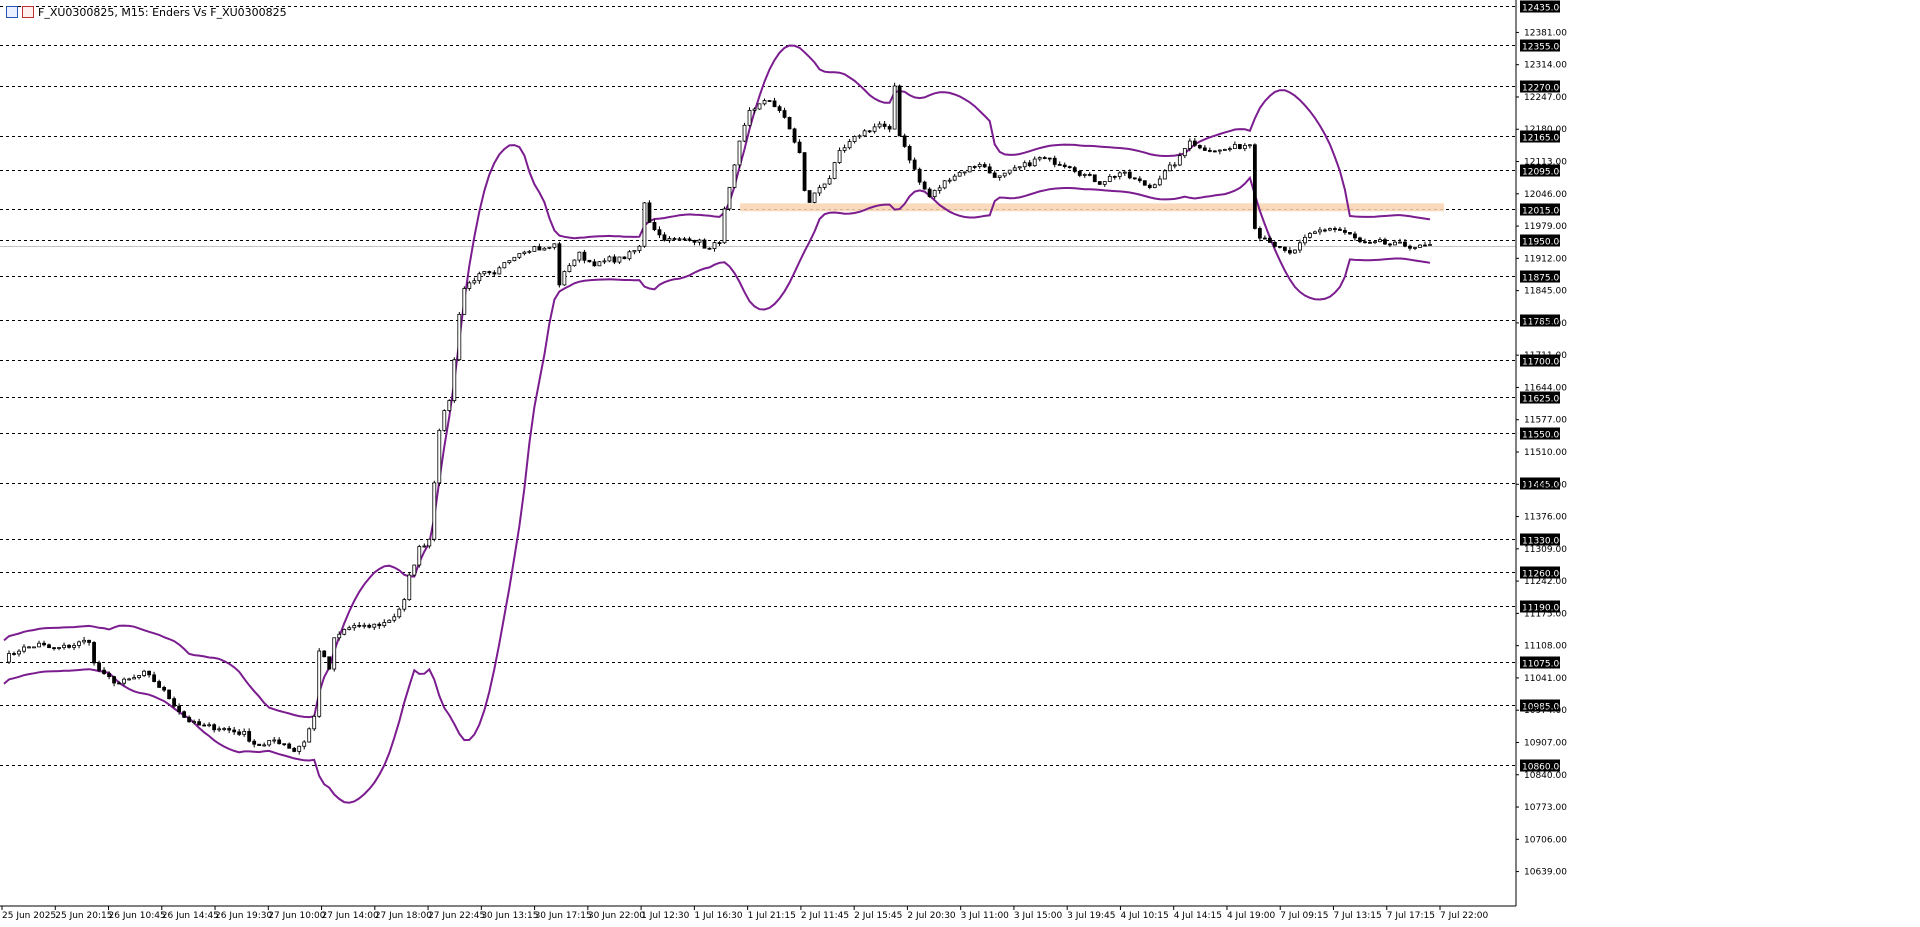 This screenshot has height=927, width=1920. I want to click on x-tick-label: 25 Jun 2025, so click(29, 916).